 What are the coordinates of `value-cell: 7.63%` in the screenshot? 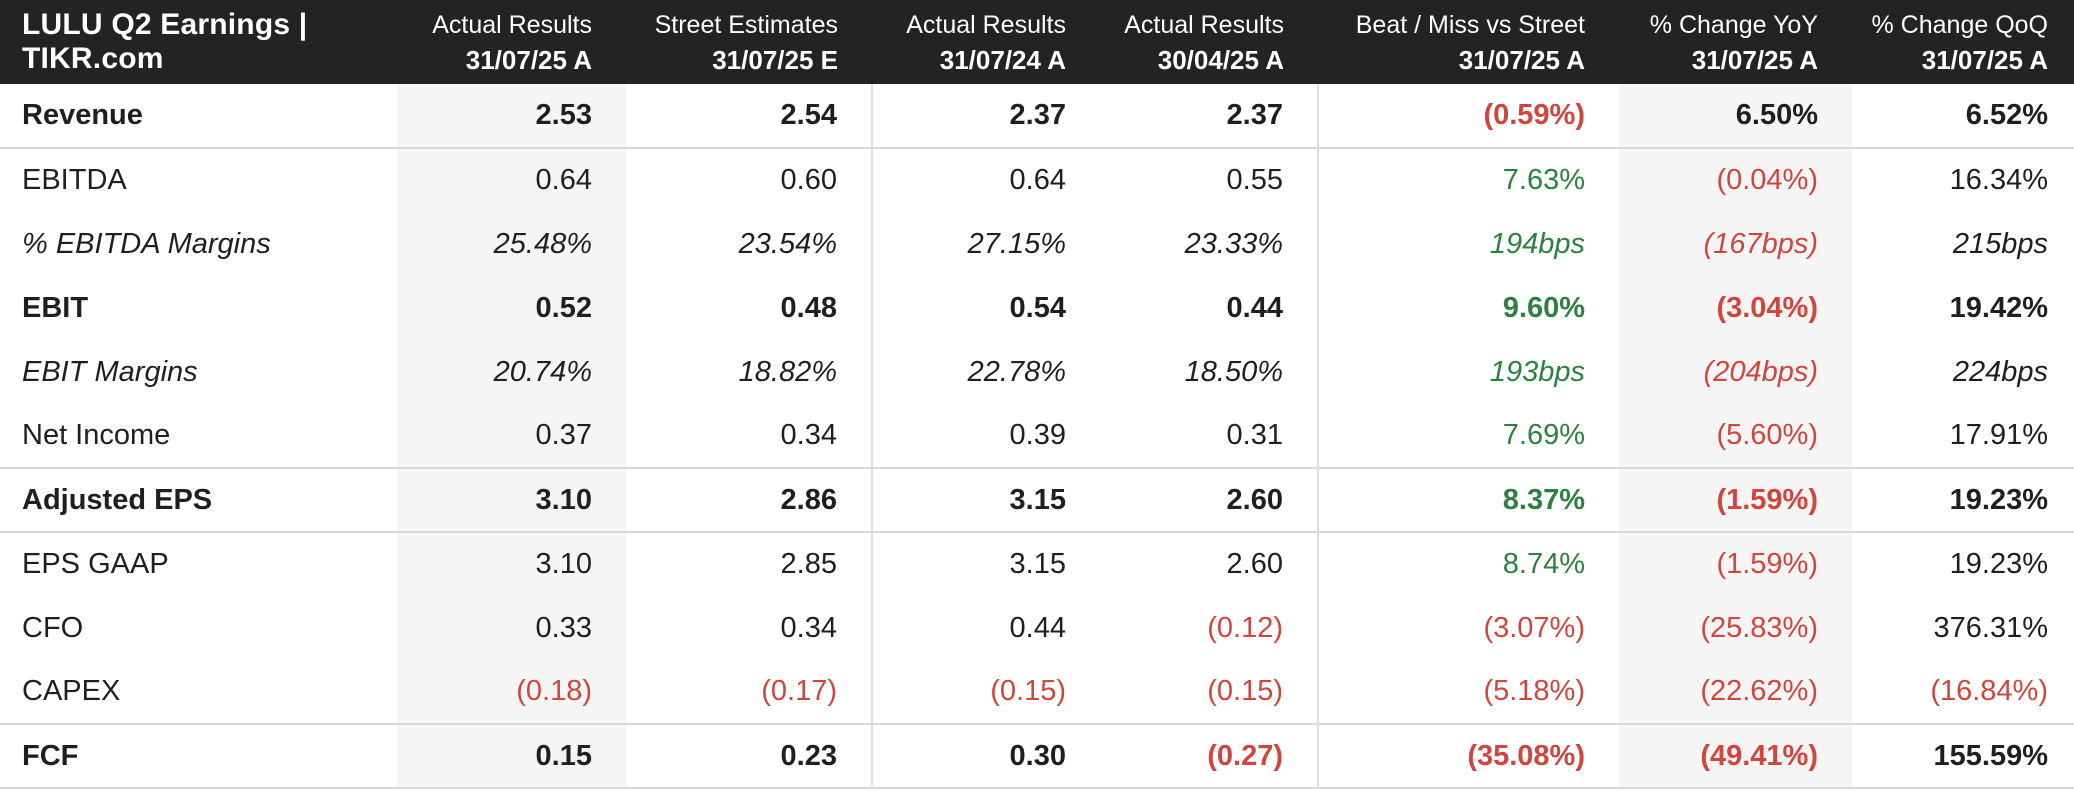 It's located at (1543, 180).